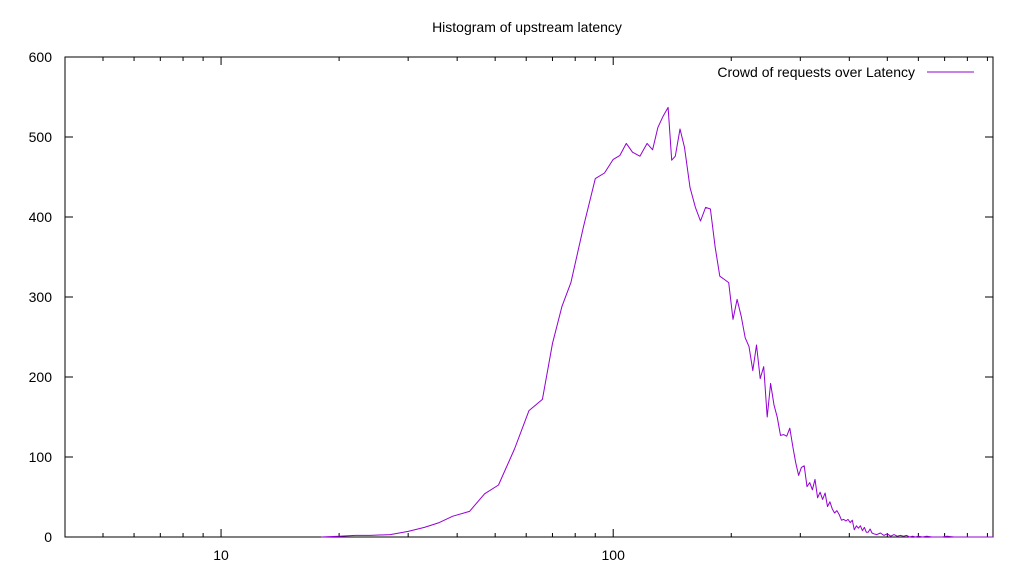  I want to click on x-tick-label: 10, so click(221, 555).